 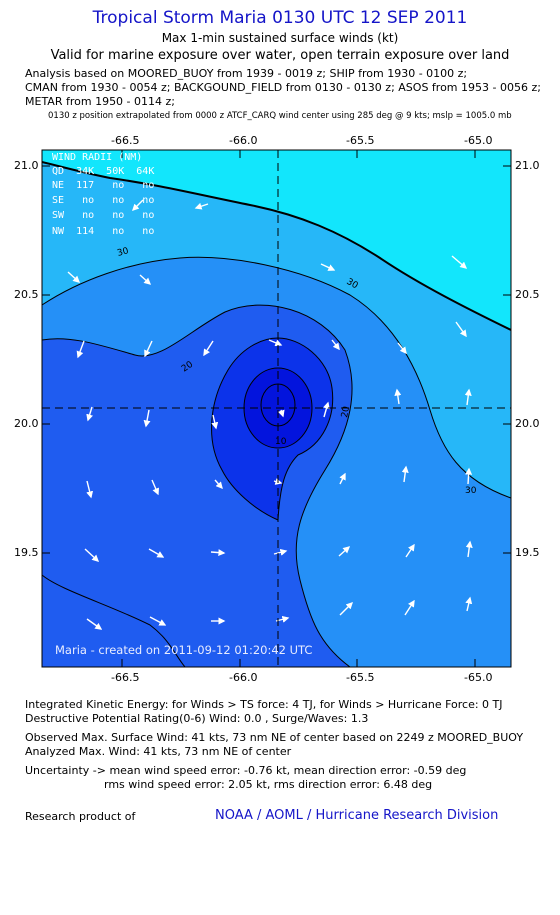 I want to click on wind-radii-row: NE 117 no no, so click(x=103, y=185).